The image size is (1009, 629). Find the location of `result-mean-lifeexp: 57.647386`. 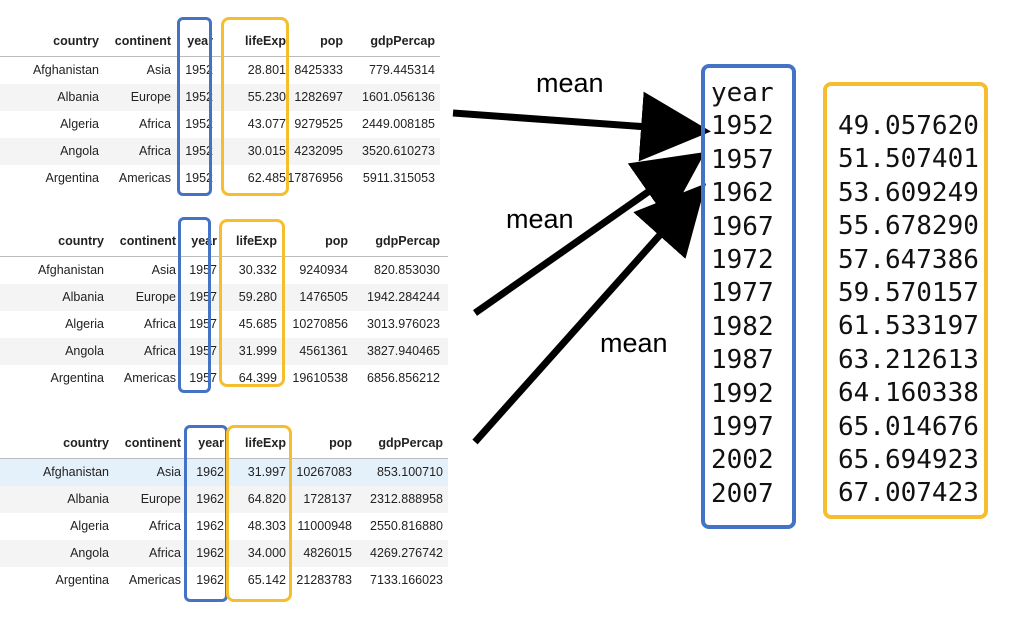

result-mean-lifeexp: 57.647386 is located at coordinates (908, 259).